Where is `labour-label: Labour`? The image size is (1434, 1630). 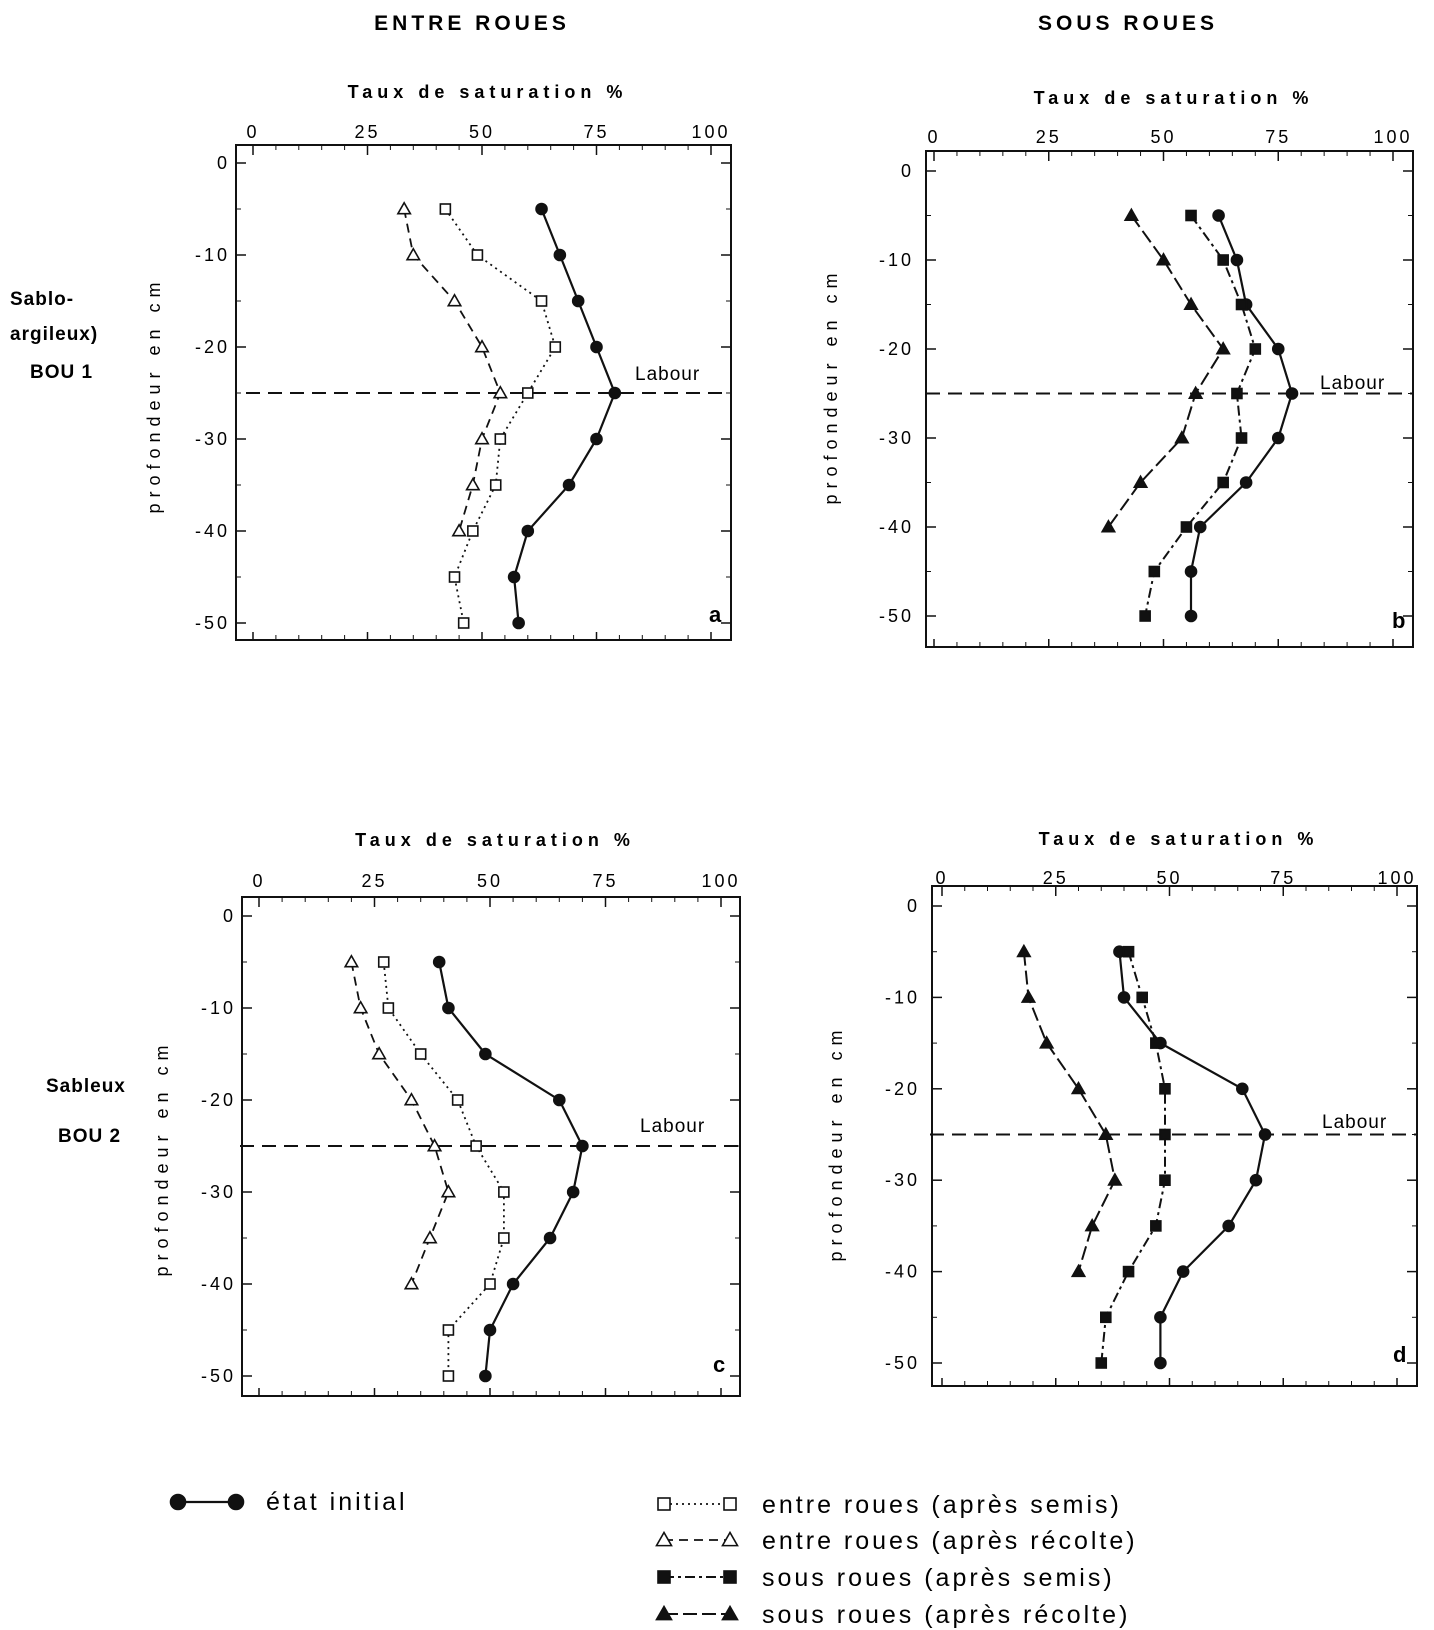 labour-label: Labour is located at coordinates (1352, 383).